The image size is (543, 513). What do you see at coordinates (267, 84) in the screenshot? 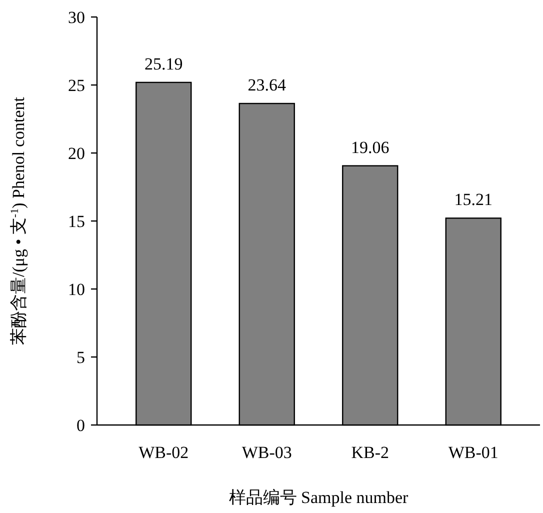
I see `data-label: 23.64` at bounding box center [267, 84].